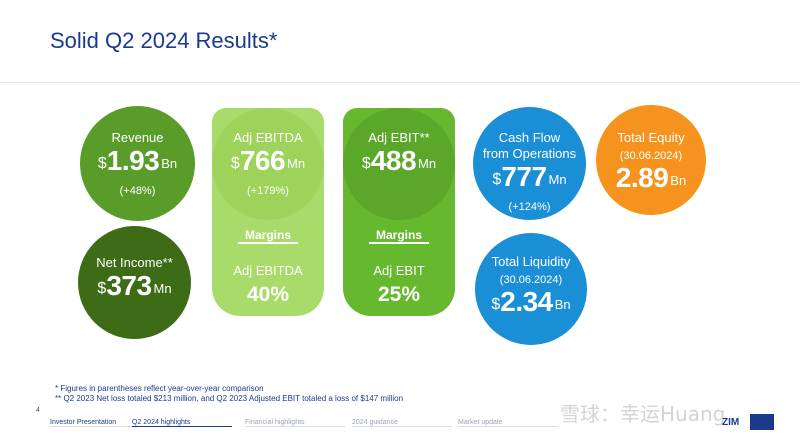 Image resolution: width=800 pixels, height=439 pixels. Describe the element at coordinates (529, 137) in the screenshot. I see `cash-flow-label-1: Cash Flow` at that location.